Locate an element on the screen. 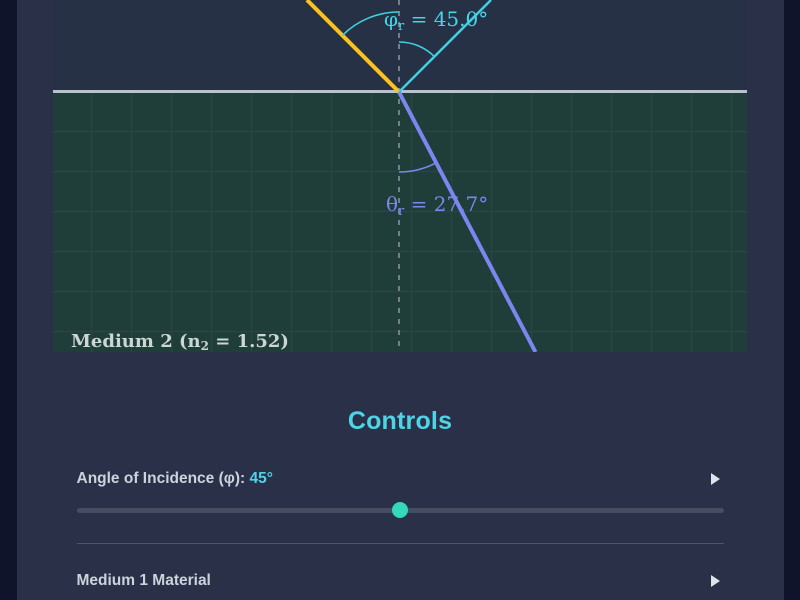 Image resolution: width=800 pixels, height=600 pixels. reflected-ray is located at coordinates (444, 46).